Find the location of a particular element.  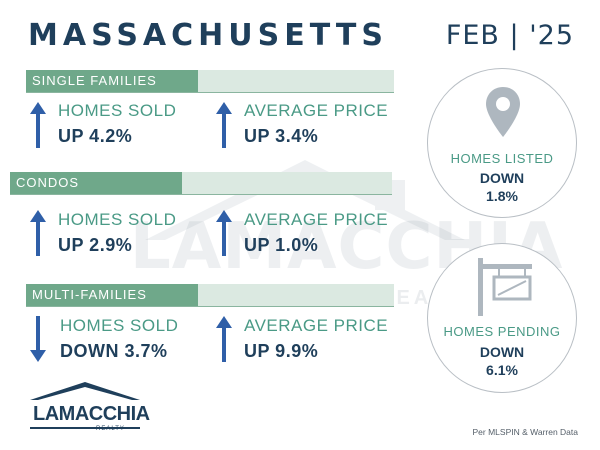

single-homes-sold-value: UP 4.2% is located at coordinates (95, 136).